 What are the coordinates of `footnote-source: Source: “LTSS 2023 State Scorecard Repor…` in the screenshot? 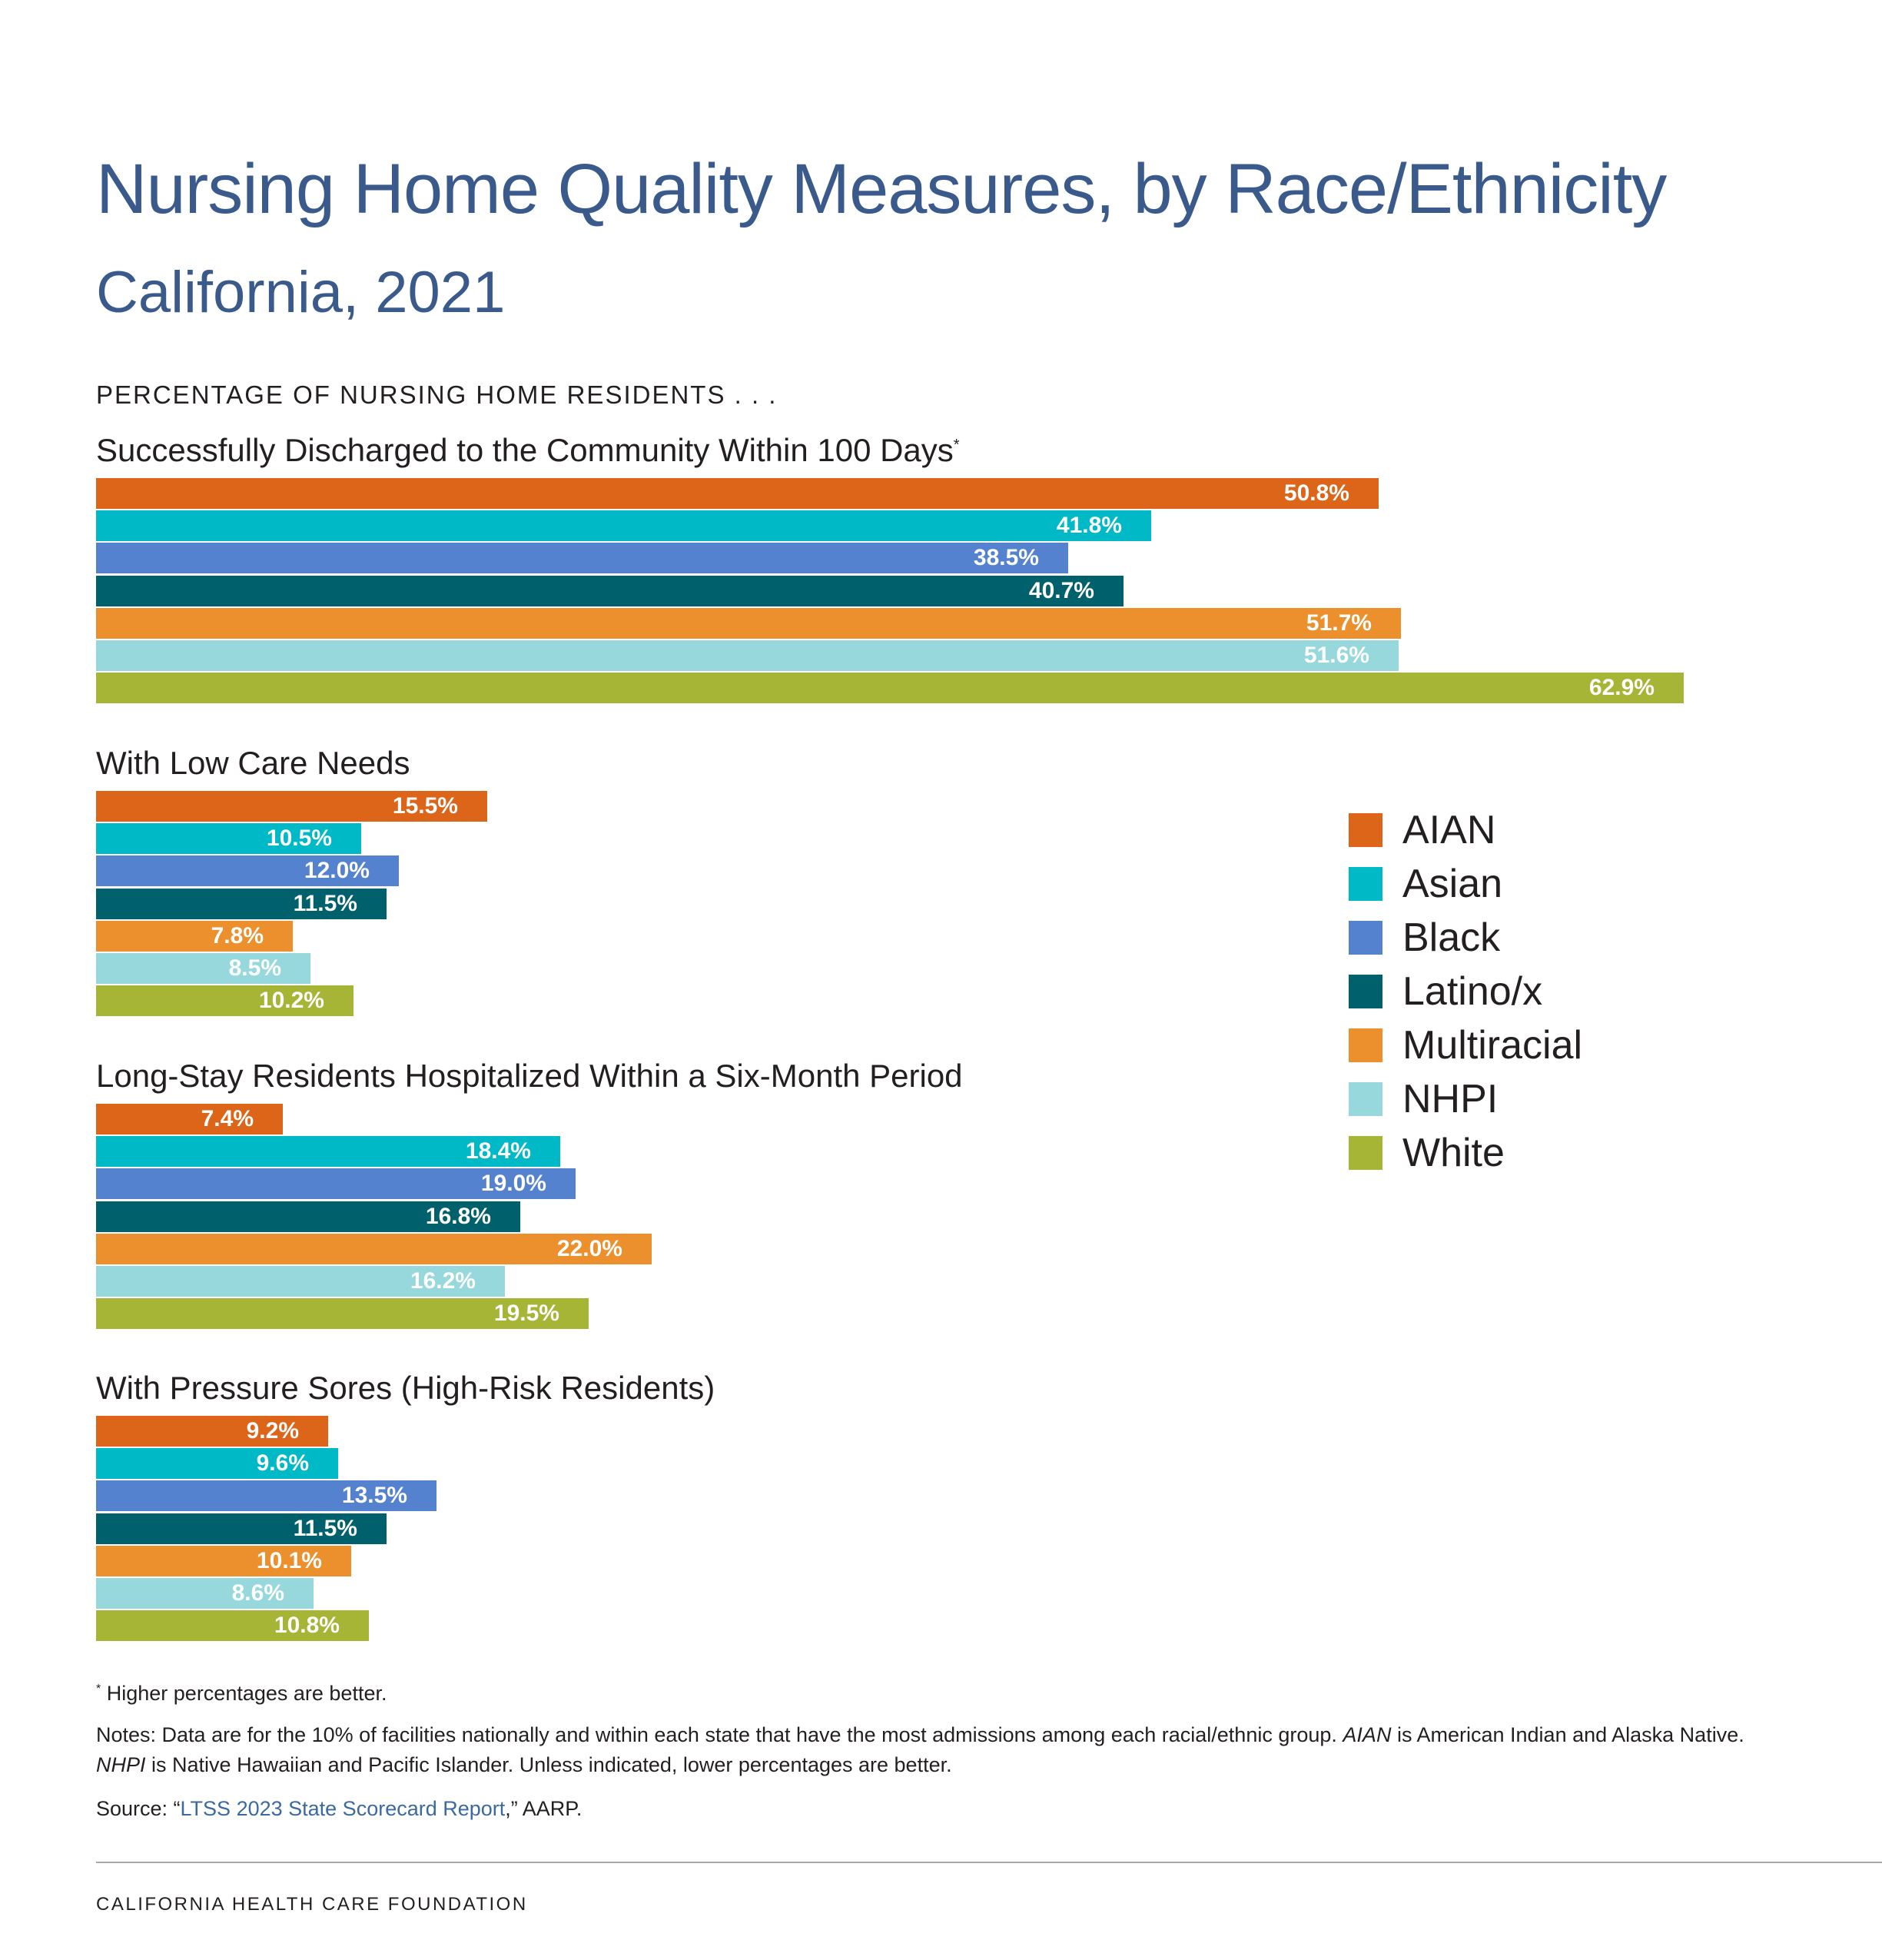 It's located at (339, 1809).